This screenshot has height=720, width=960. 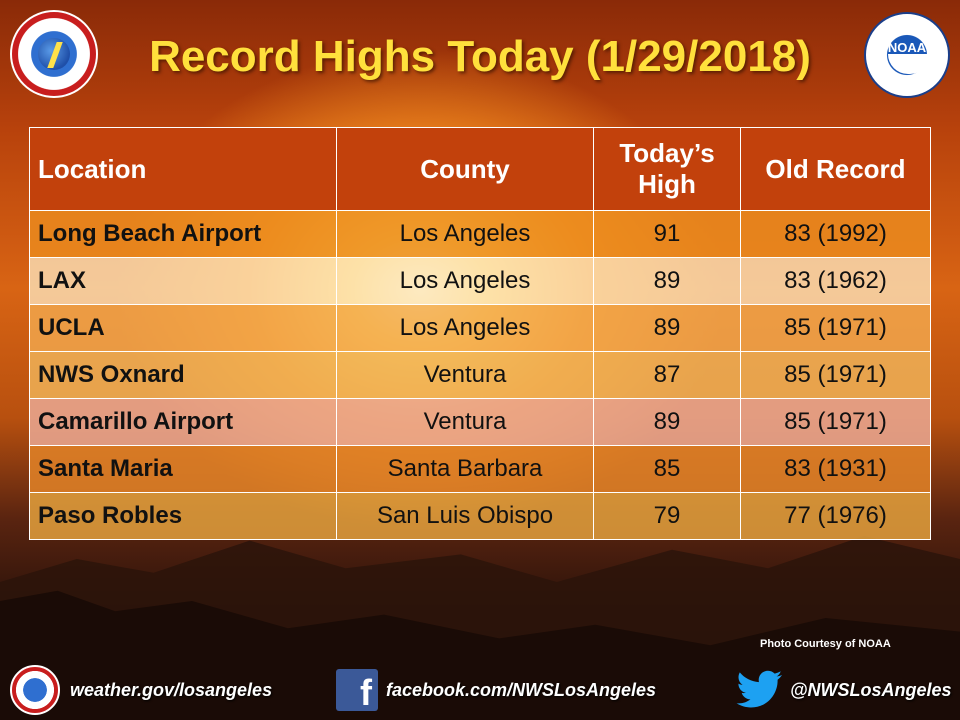 What do you see at coordinates (183, 422) in the screenshot?
I see `cell-location: Camarillo Airport` at bounding box center [183, 422].